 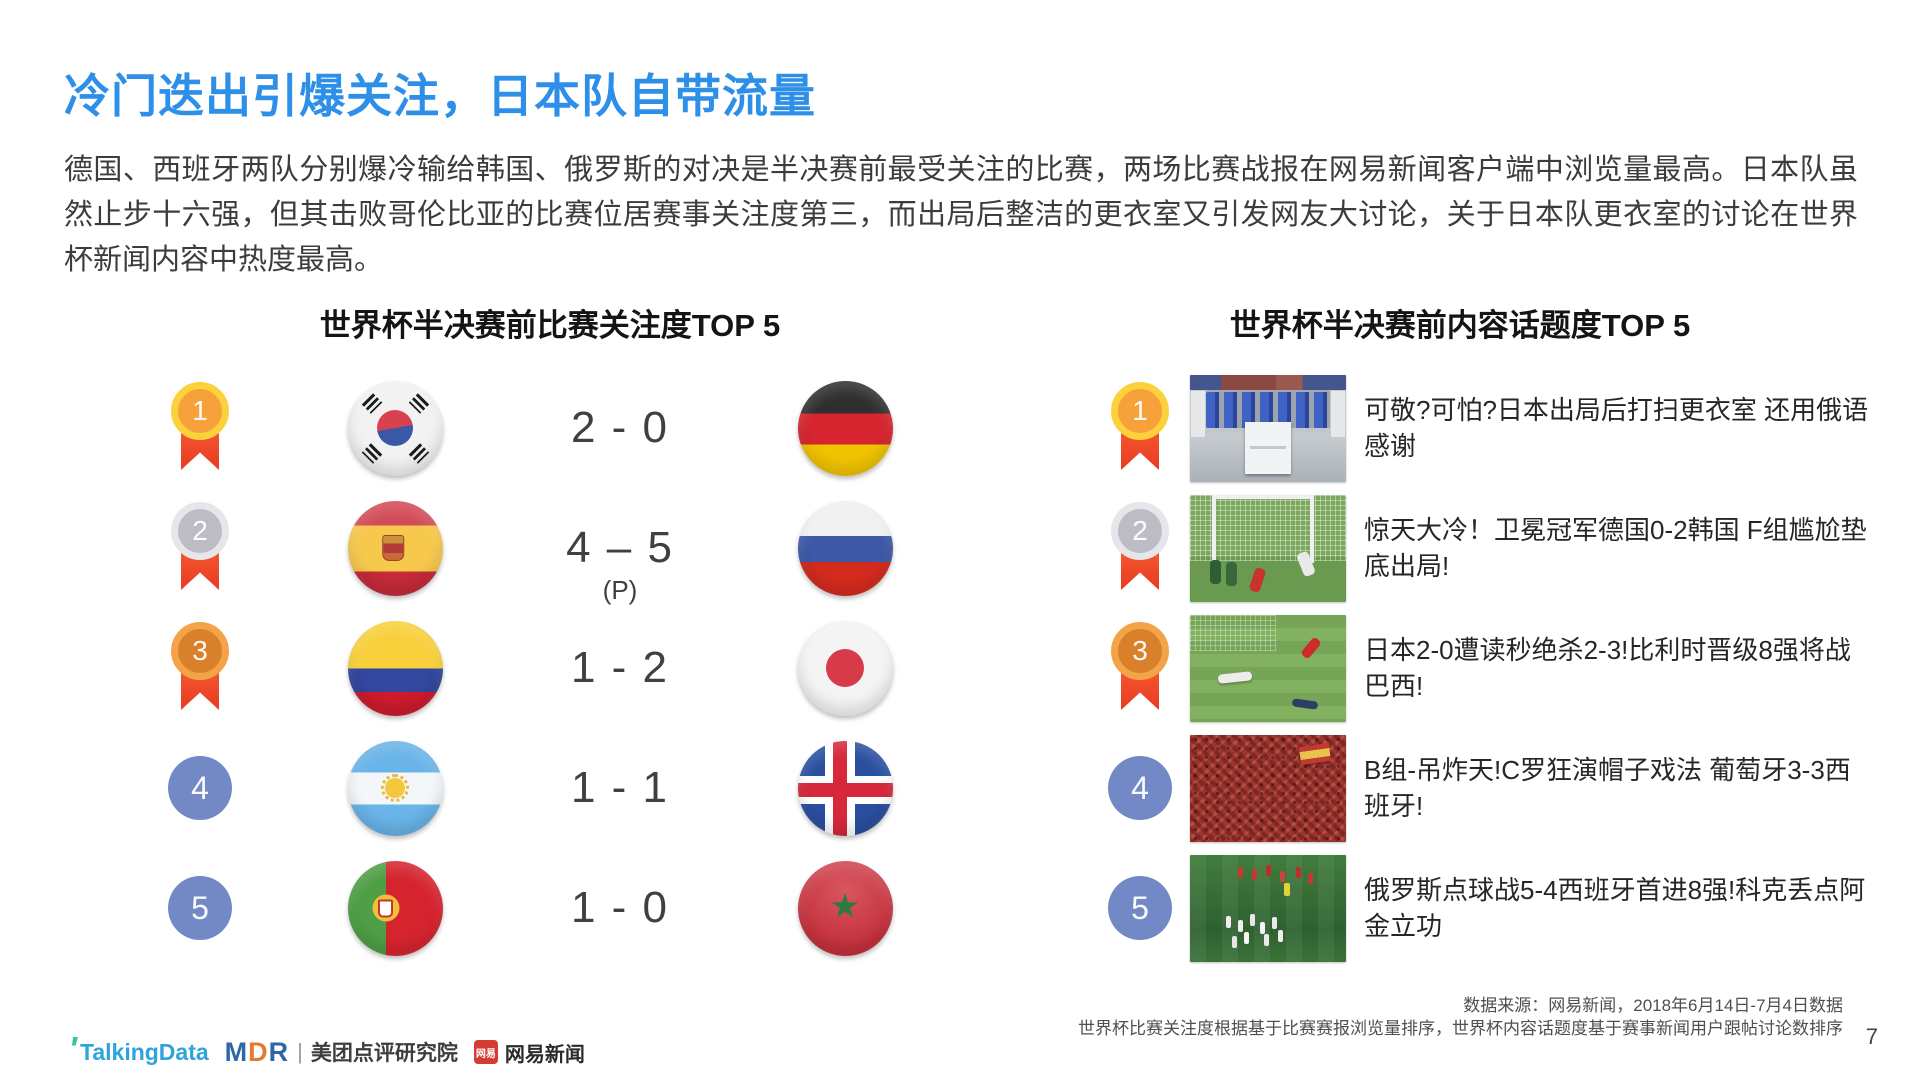 What do you see at coordinates (620, 668) in the screenshot?
I see `score-cell: 1 - 2` at bounding box center [620, 668].